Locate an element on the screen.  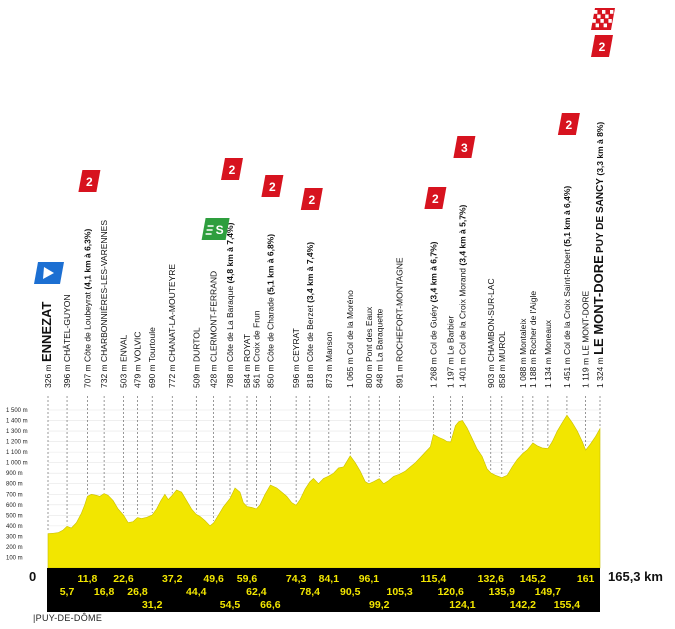
waypoint-altitude: 1 065 m is located at coordinates (350, 372).